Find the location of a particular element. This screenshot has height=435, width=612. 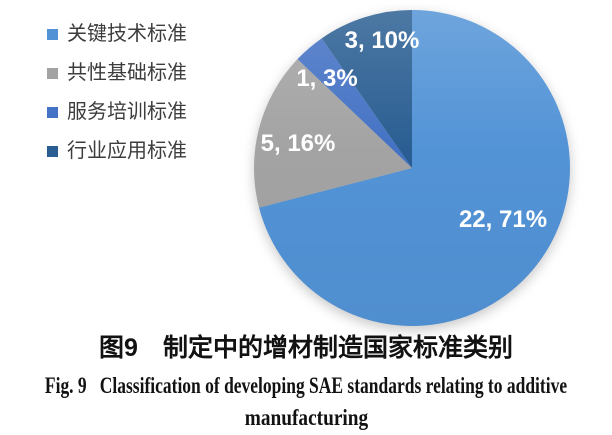

legend-item-0: 关键技术标准 is located at coordinates (117, 34).